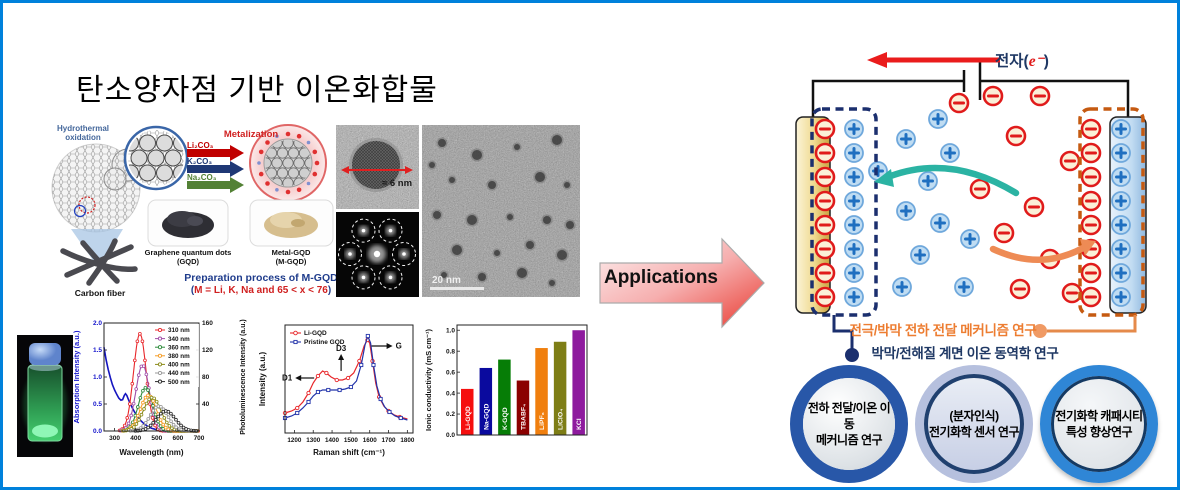 This screenshot has height=490, width=1180. I want to click on hydrothermal-label-2: oxidation, so click(83, 137).